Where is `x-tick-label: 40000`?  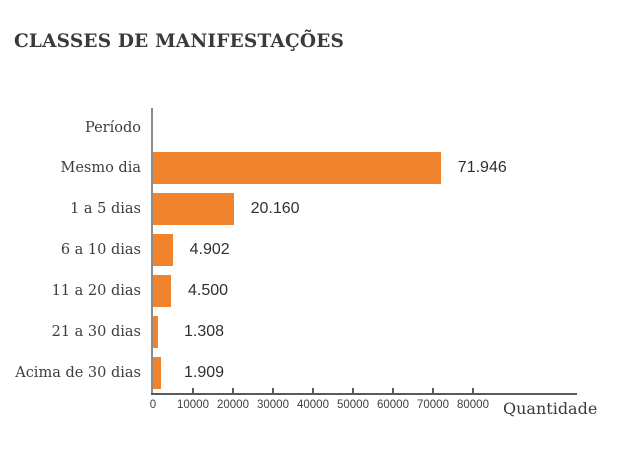 x-tick-label: 40000 is located at coordinates (313, 405).